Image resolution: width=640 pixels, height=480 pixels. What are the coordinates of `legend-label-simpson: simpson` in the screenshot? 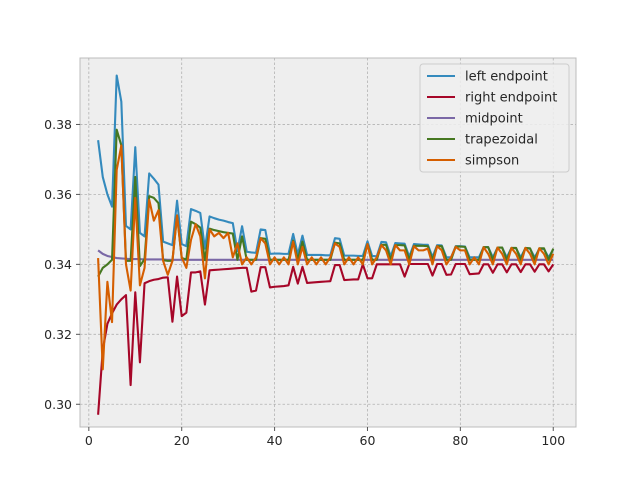 It's located at (492, 161).